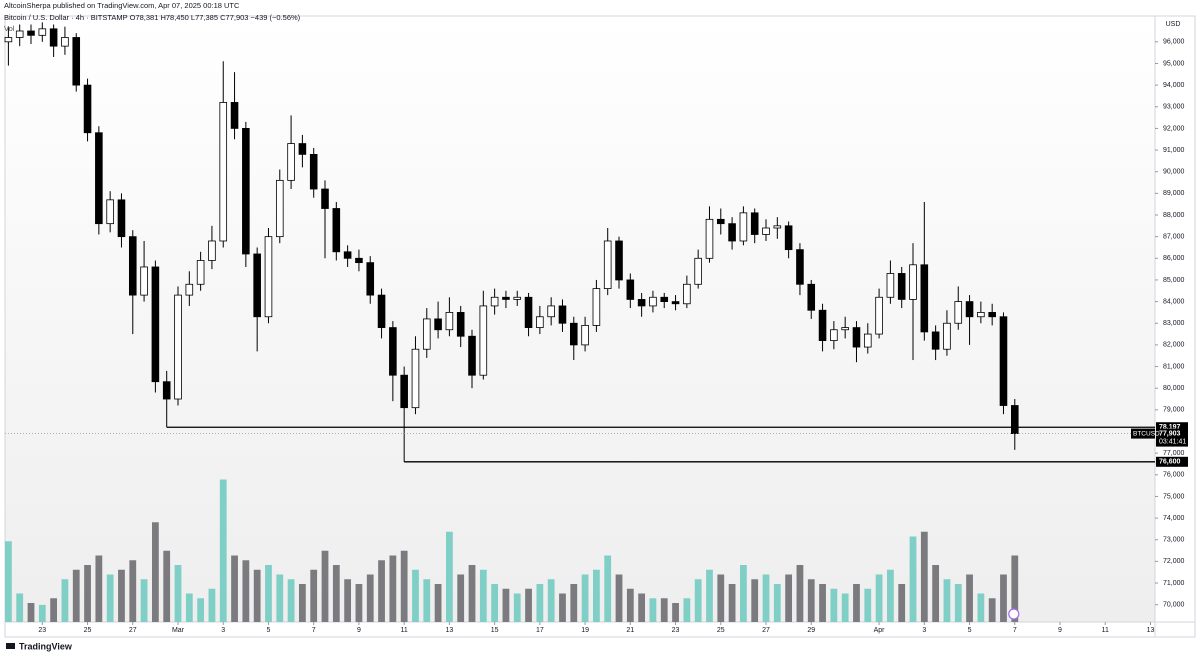  I want to click on brand: TradingView, so click(46, 646).